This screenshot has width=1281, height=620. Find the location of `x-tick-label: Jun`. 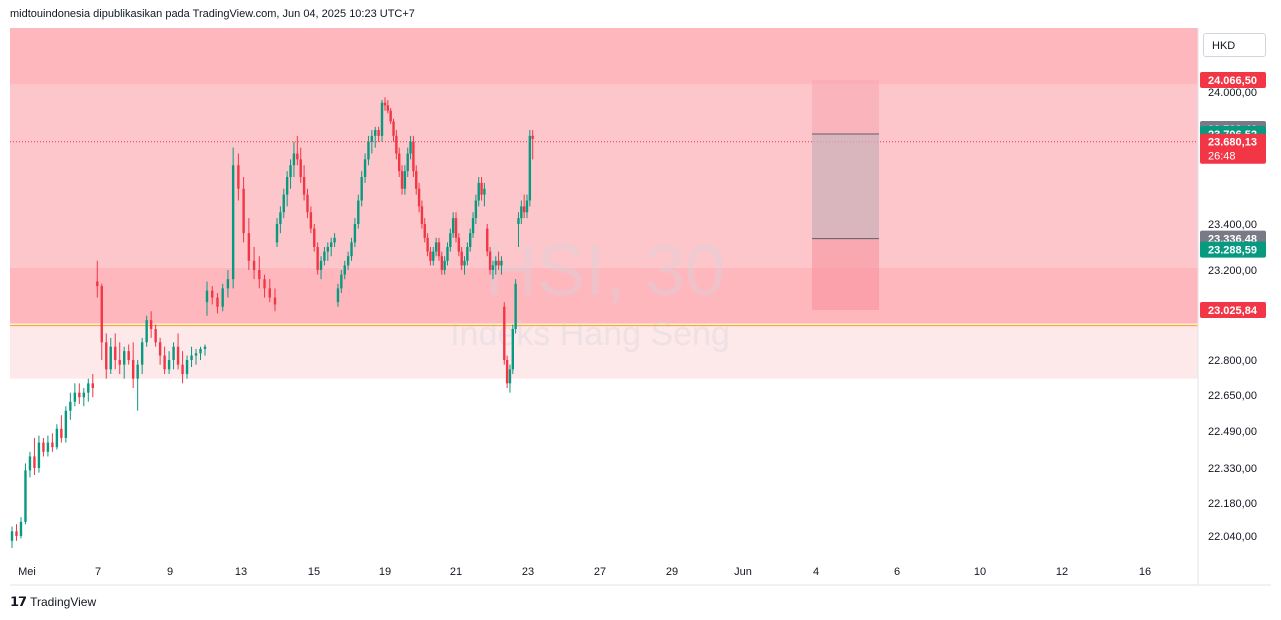

x-tick-label: Jun is located at coordinates (743, 572).